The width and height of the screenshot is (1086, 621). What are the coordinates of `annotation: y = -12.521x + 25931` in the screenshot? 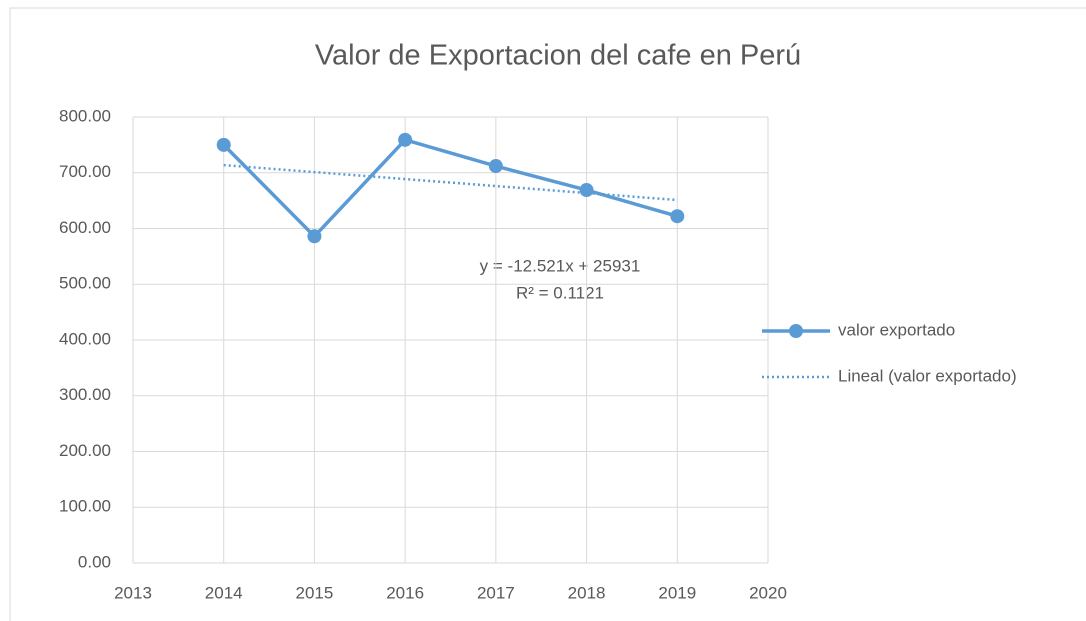 It's located at (560, 265).